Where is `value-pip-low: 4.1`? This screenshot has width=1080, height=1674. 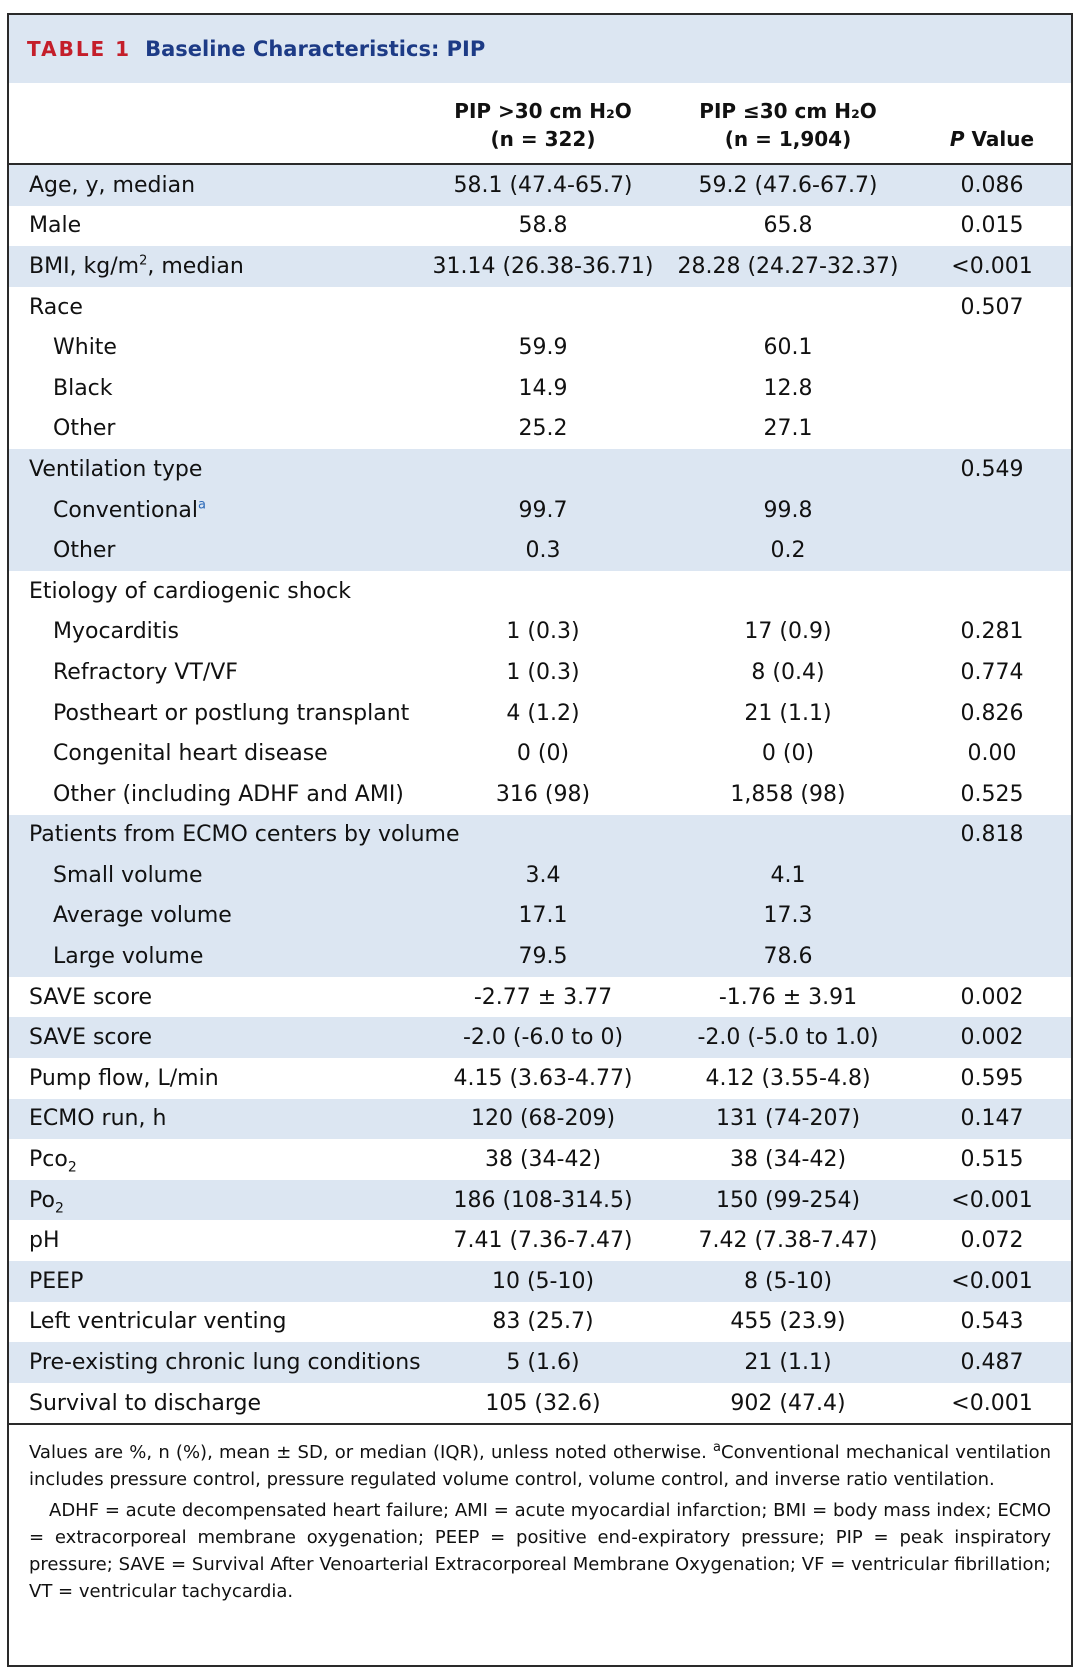
value-pip-low: 4.1 is located at coordinates (788, 875).